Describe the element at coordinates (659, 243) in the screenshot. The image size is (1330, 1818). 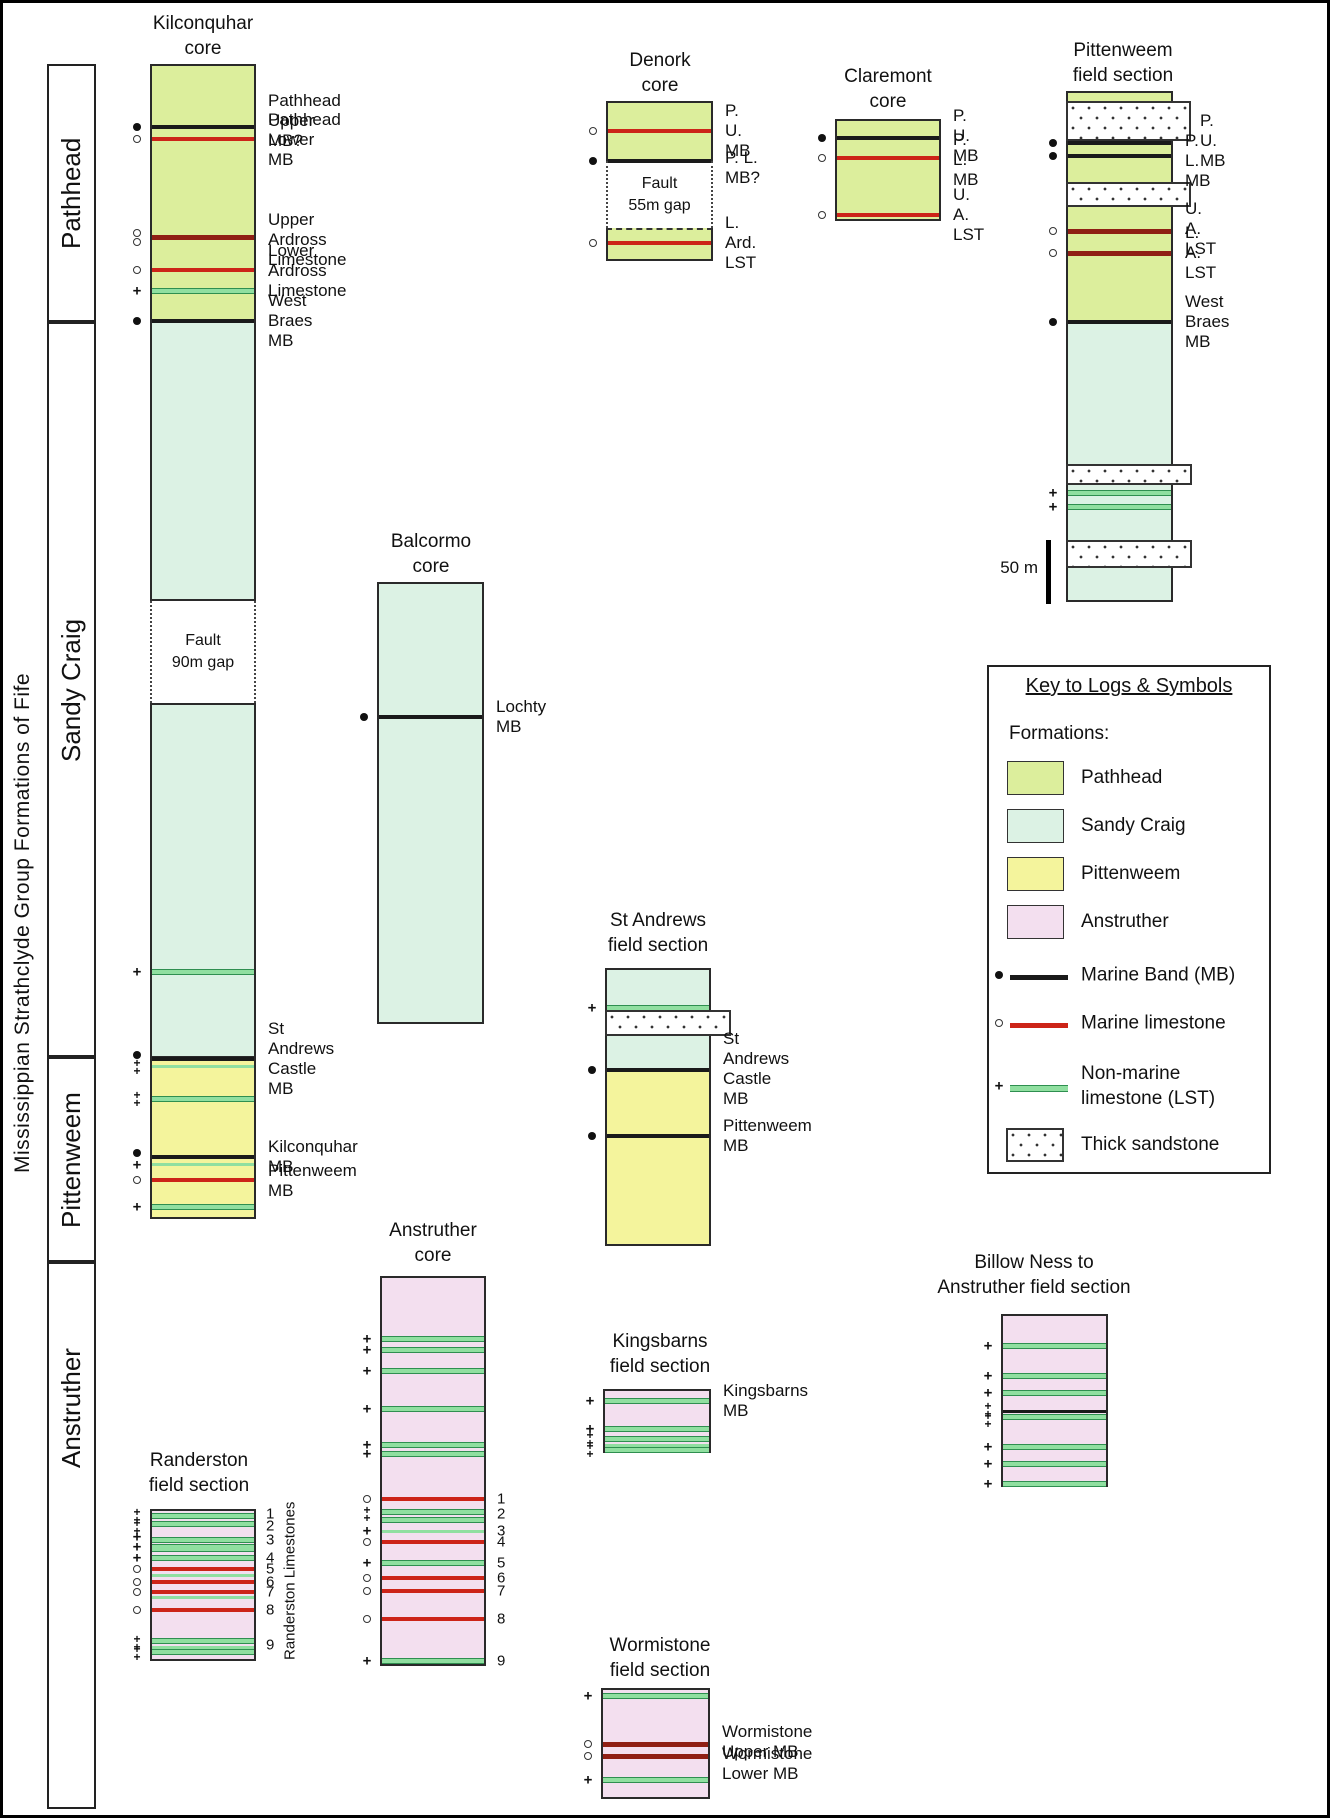
I see `denork-core-marker-ml` at that location.